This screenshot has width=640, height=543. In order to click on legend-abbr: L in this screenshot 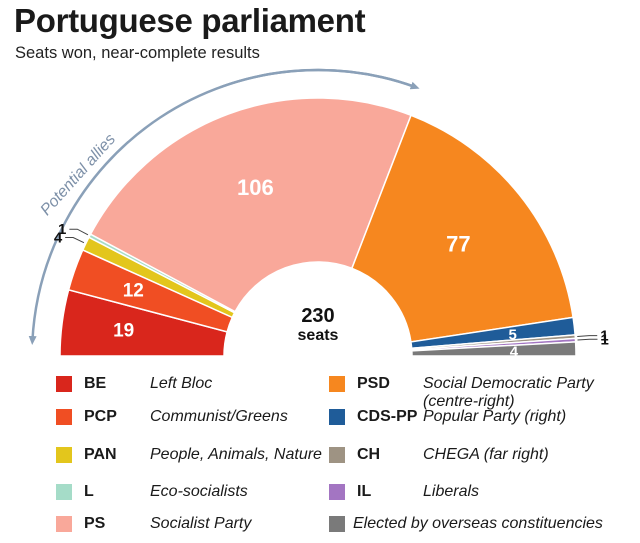, I will do `click(89, 491)`.